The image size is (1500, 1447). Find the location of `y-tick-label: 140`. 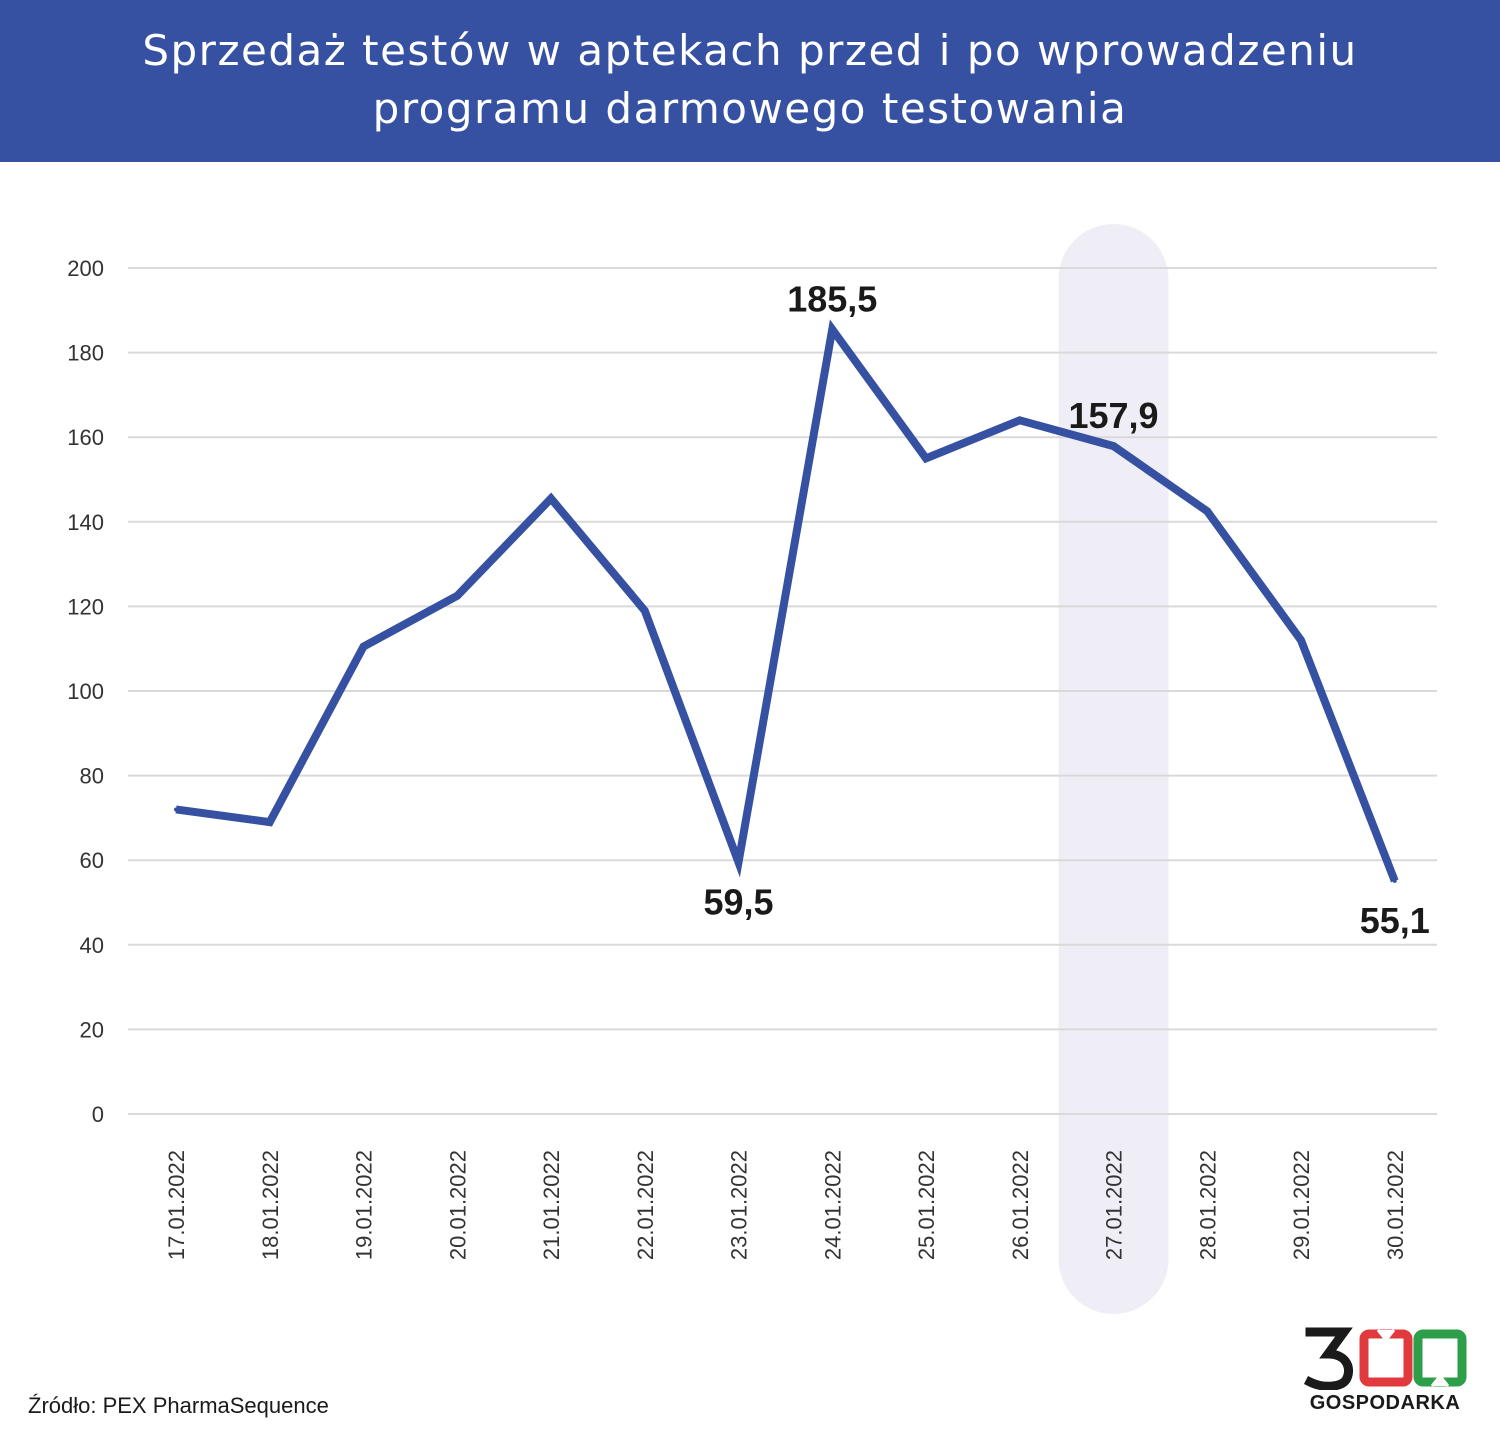

y-tick-label: 140 is located at coordinates (85, 522).